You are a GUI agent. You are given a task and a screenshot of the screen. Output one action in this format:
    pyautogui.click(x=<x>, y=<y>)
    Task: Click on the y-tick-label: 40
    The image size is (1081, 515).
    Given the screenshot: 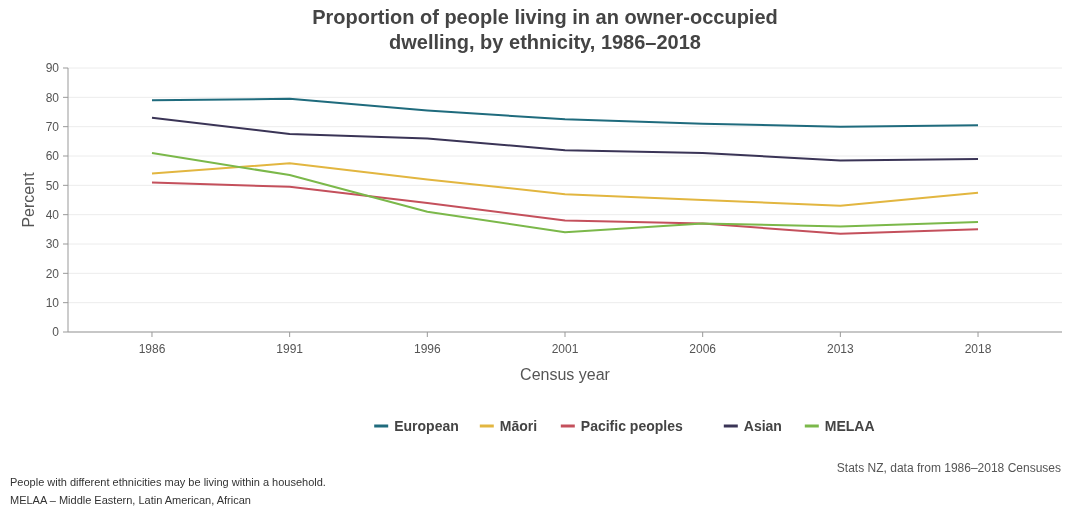 What is the action you would take?
    pyautogui.click(x=52, y=214)
    